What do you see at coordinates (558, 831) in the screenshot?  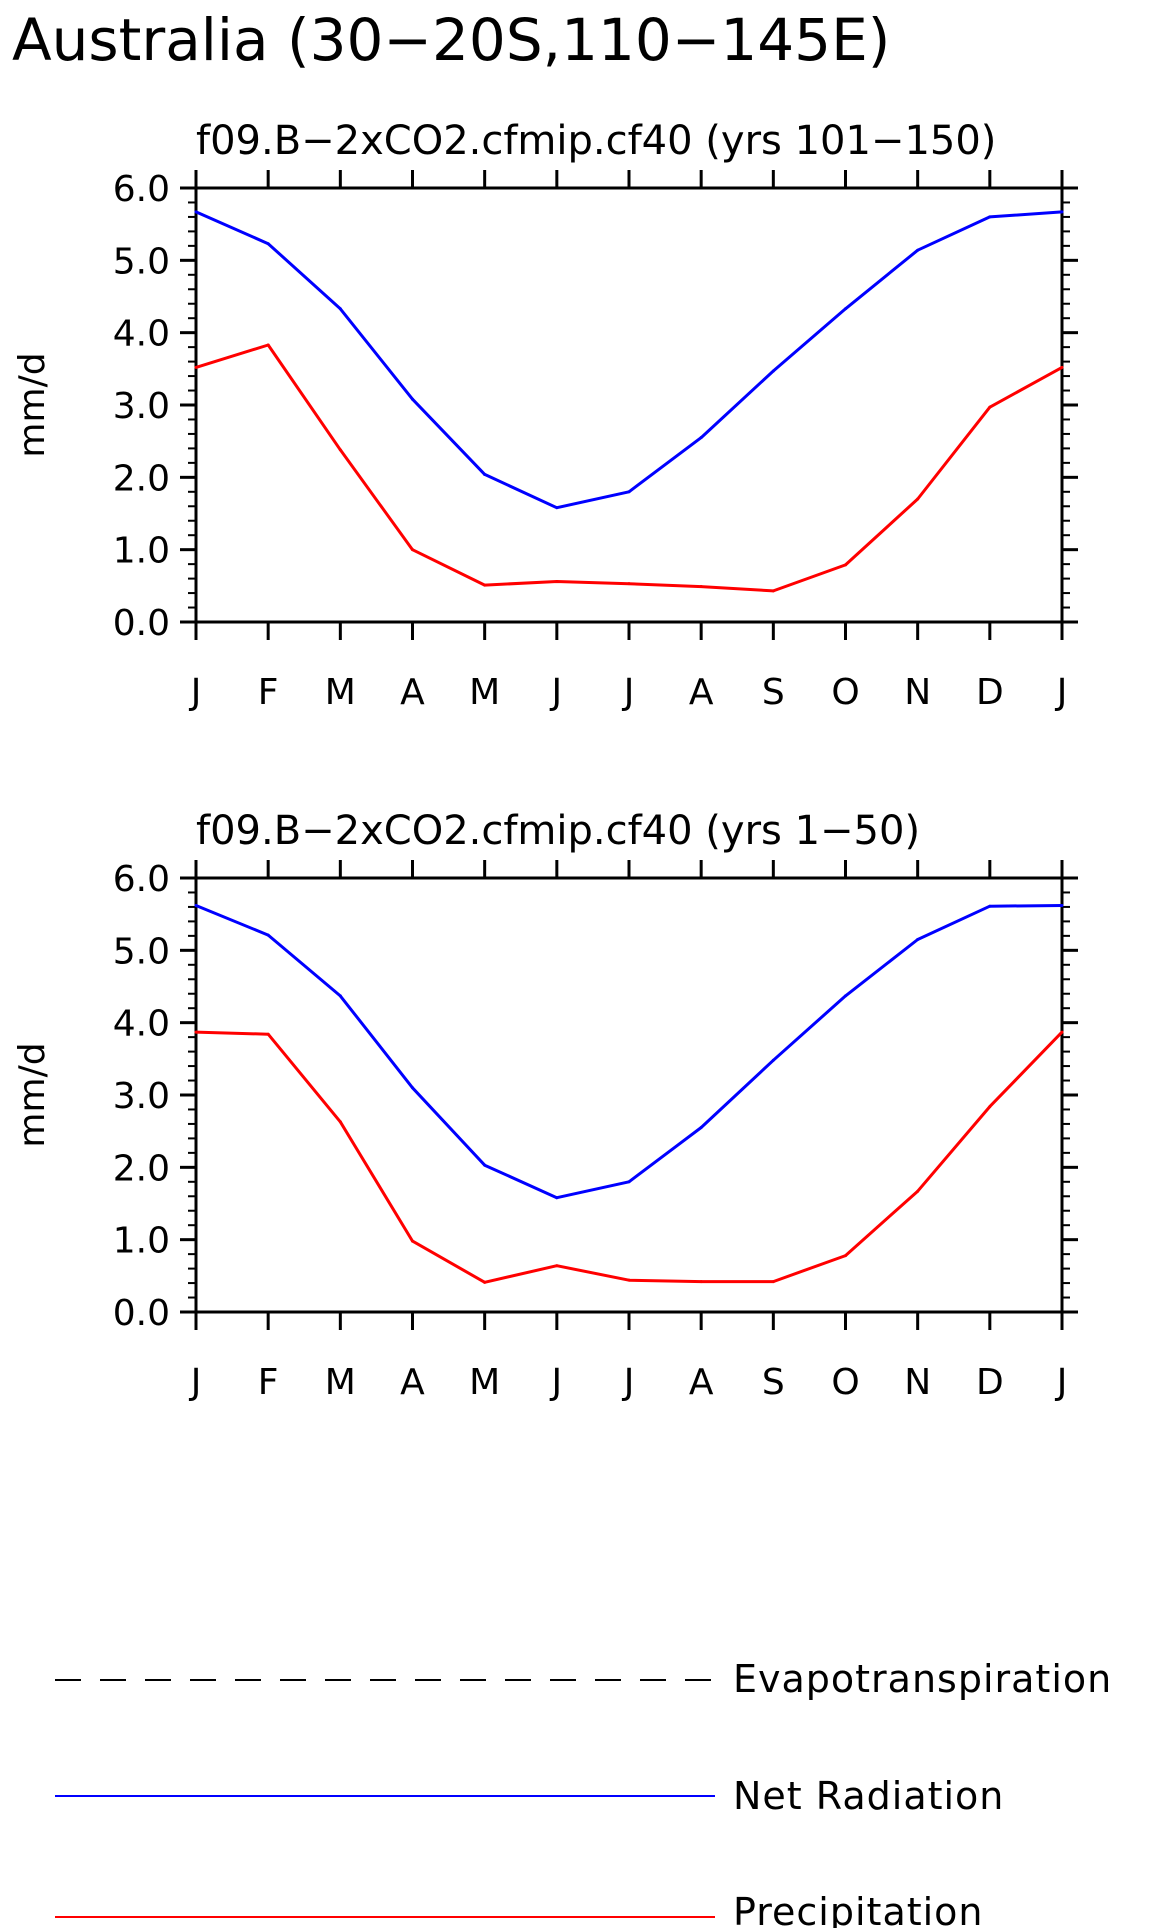 I see `panel-title: f09.B−2xCO2.cfmip.cf40 (yrs 1−50)` at bounding box center [558, 831].